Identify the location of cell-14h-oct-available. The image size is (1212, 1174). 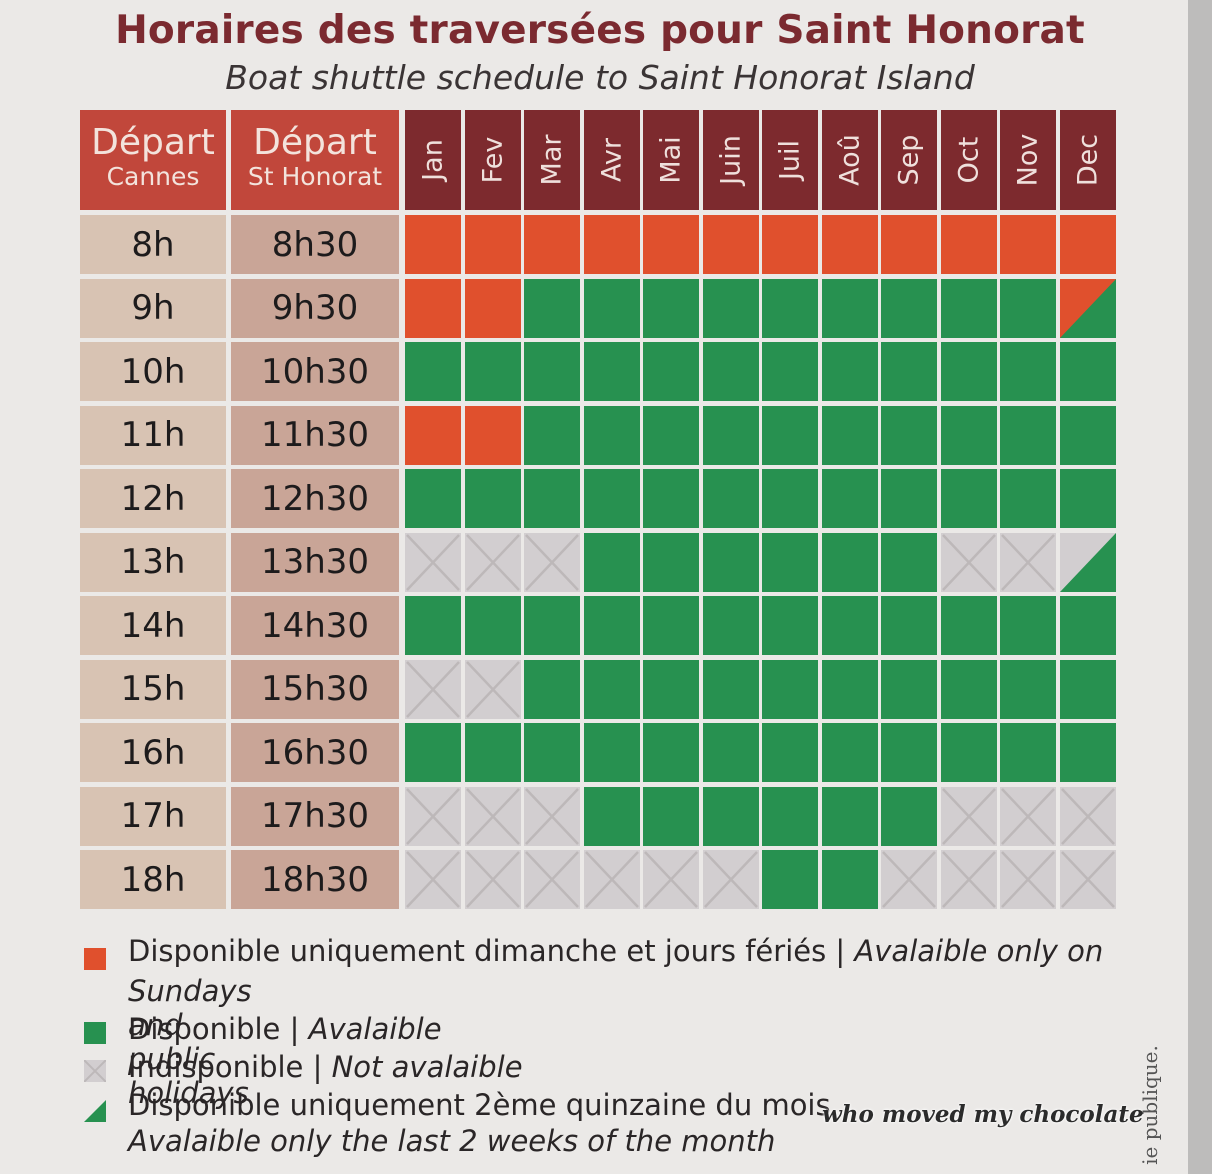
(968, 625).